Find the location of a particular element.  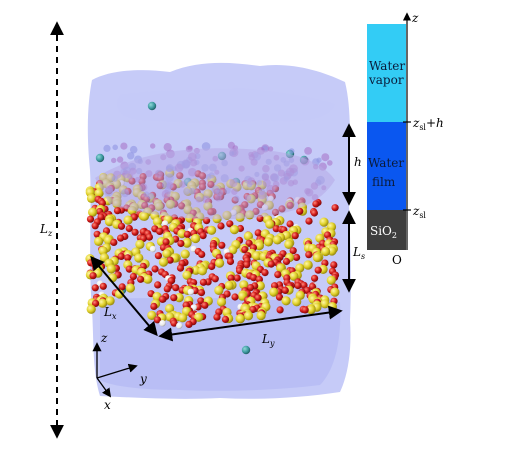

layer-z-axis-label: z is located at coordinates (415, 18).